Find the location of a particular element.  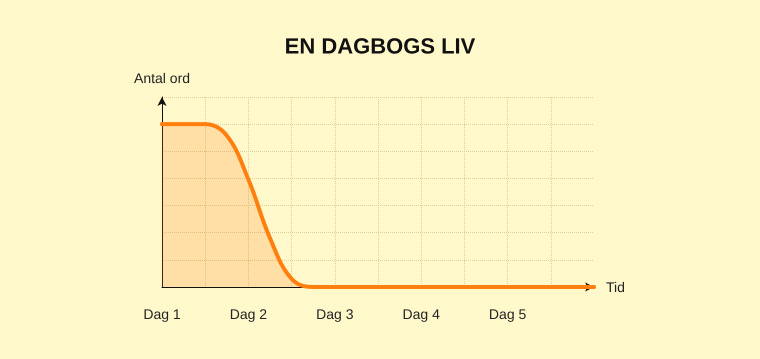

x-tick-label: Dag 5 is located at coordinates (507, 314).